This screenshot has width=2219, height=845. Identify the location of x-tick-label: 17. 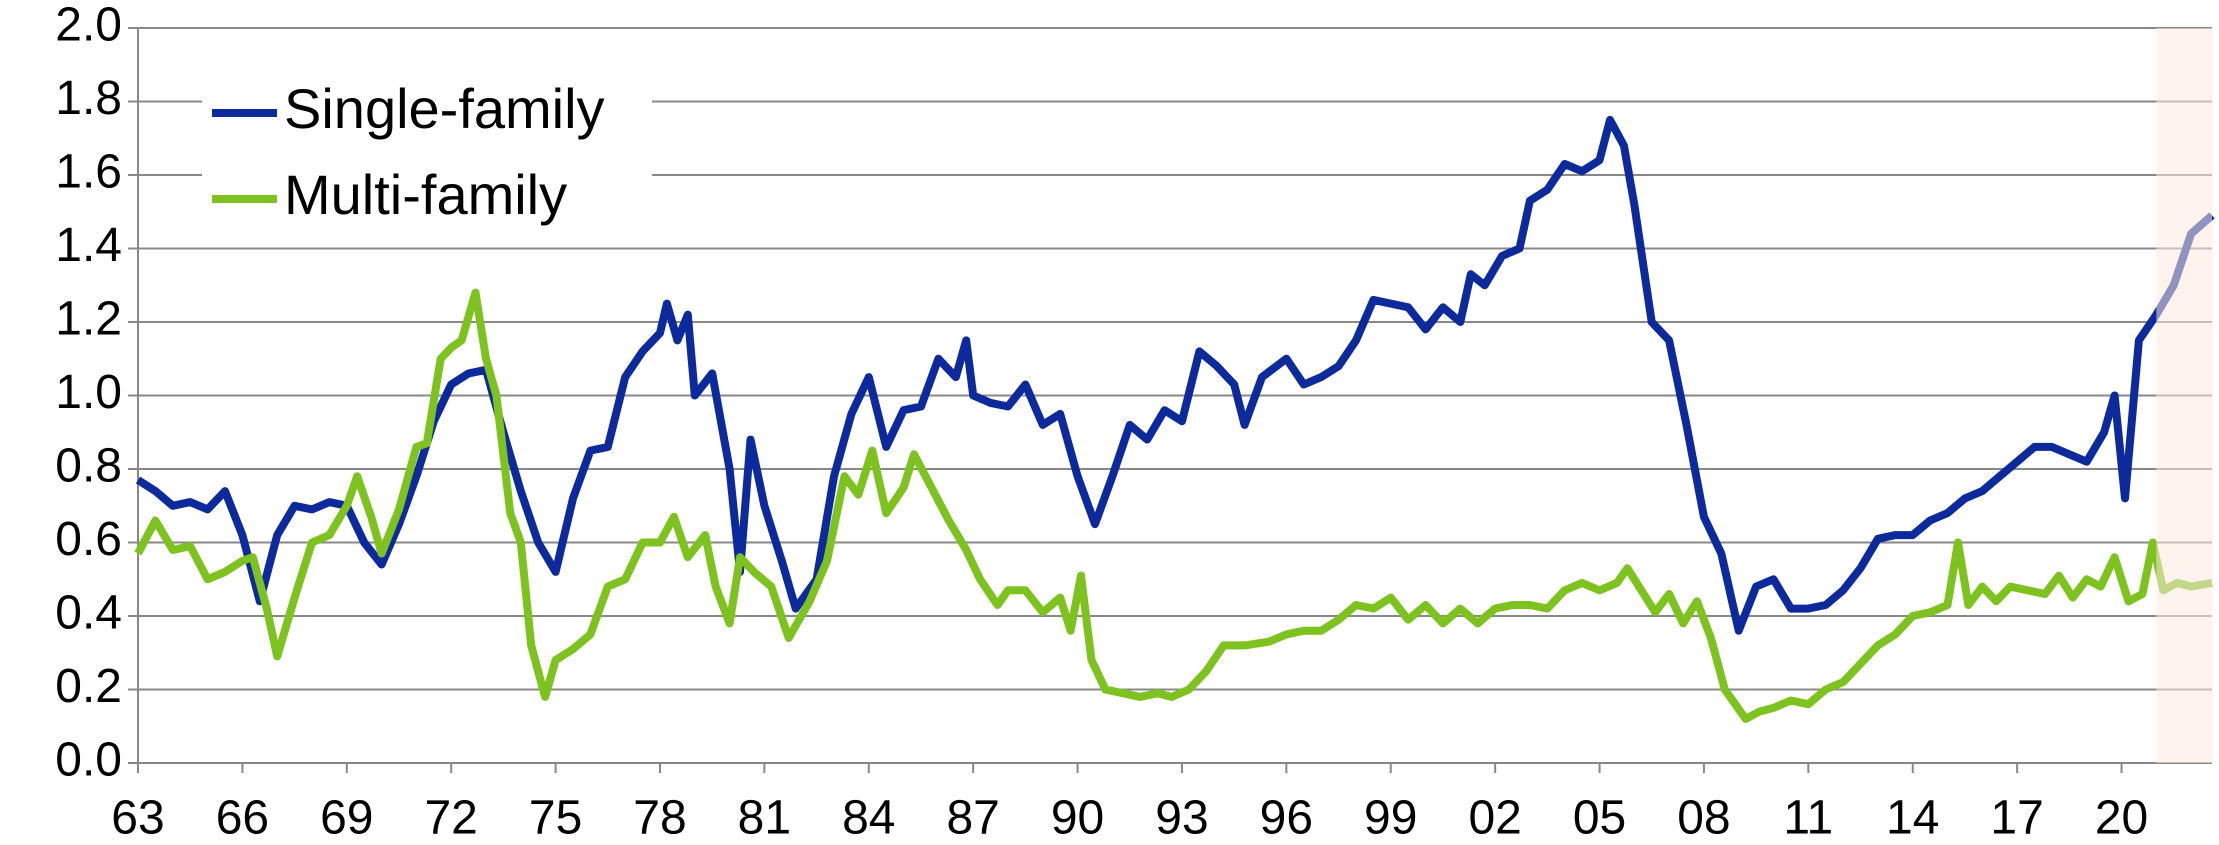
(2016, 818).